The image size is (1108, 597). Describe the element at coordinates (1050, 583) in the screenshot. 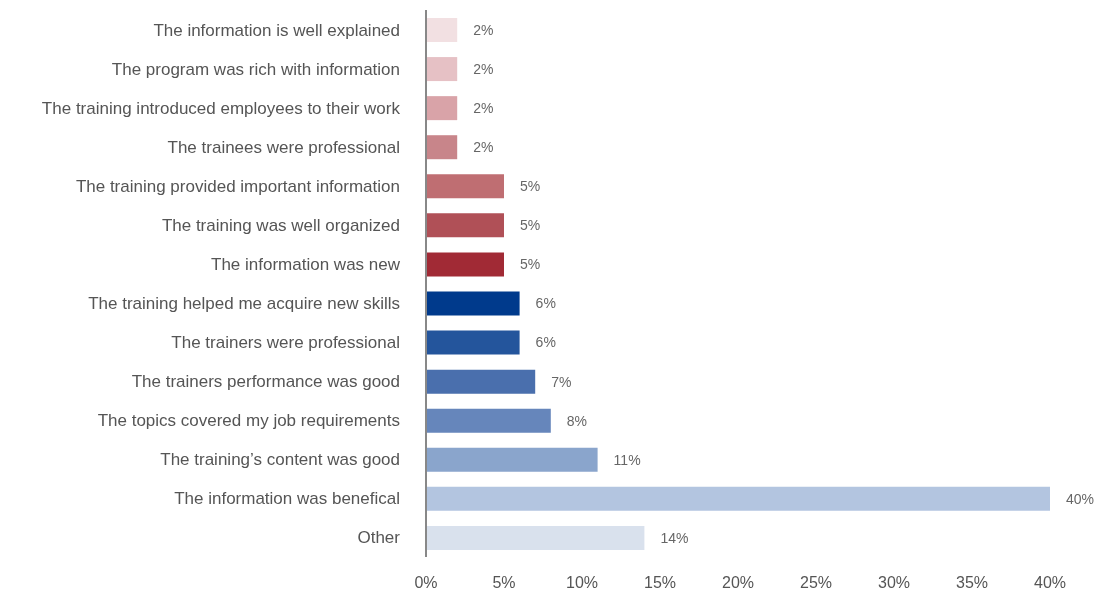

I see `x-tick-label: 40%` at that location.